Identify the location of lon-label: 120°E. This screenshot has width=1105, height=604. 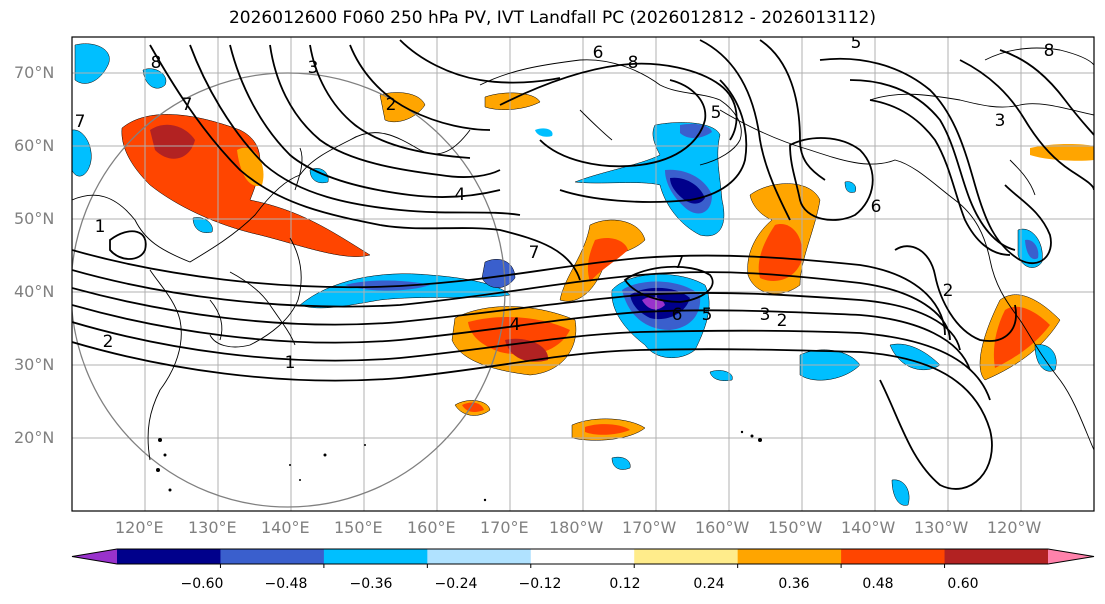
(139, 527).